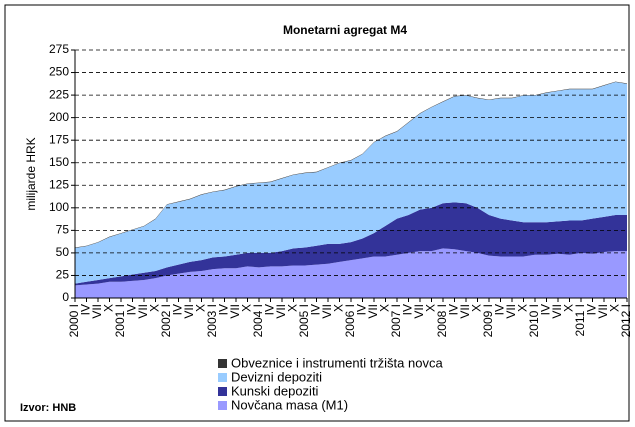 The height and width of the screenshot is (427, 635). What do you see at coordinates (350, 320) in the screenshot?
I see `x-tick-label: 2006 I` at bounding box center [350, 320].